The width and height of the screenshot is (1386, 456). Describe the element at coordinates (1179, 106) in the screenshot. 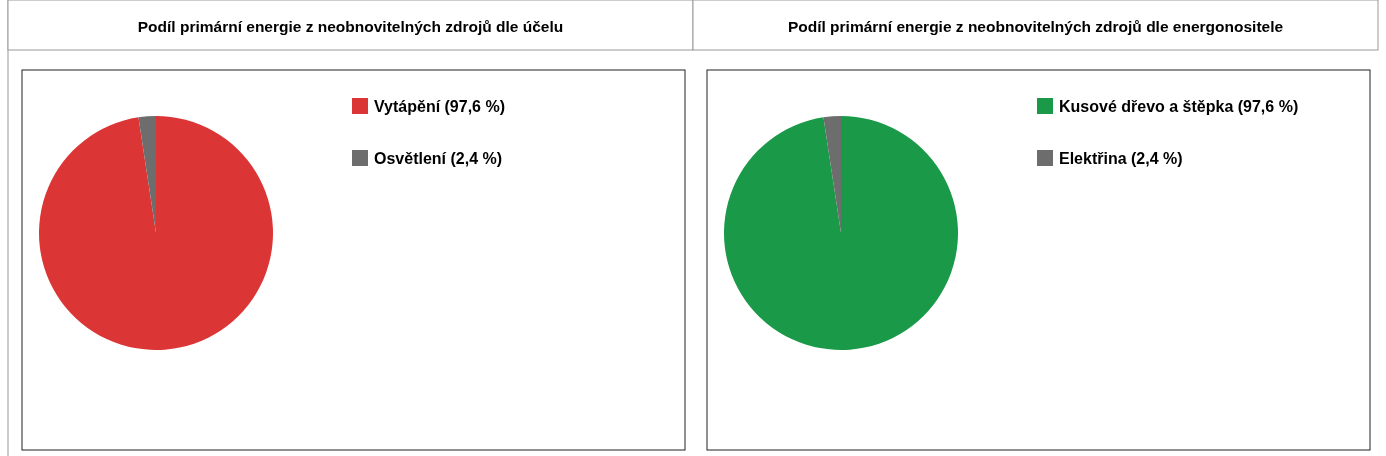

I see `legend-label: Kusové dřevo a štěpka (97,6 %)` at that location.